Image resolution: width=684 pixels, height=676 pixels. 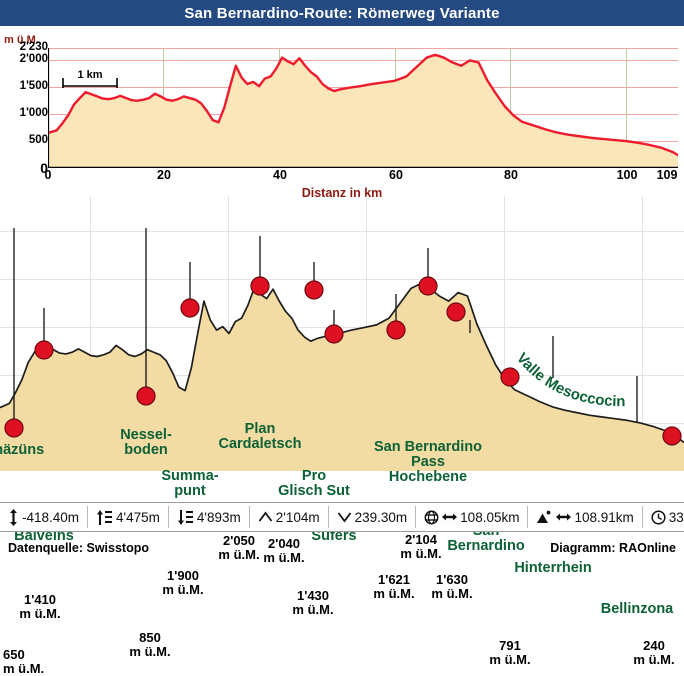 What do you see at coordinates (38, 140) in the screenshot?
I see `overview-y-tick: 500` at bounding box center [38, 140].